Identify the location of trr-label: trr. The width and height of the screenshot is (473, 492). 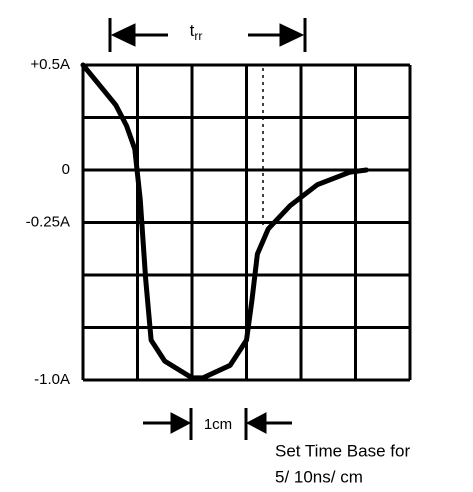
(196, 32).